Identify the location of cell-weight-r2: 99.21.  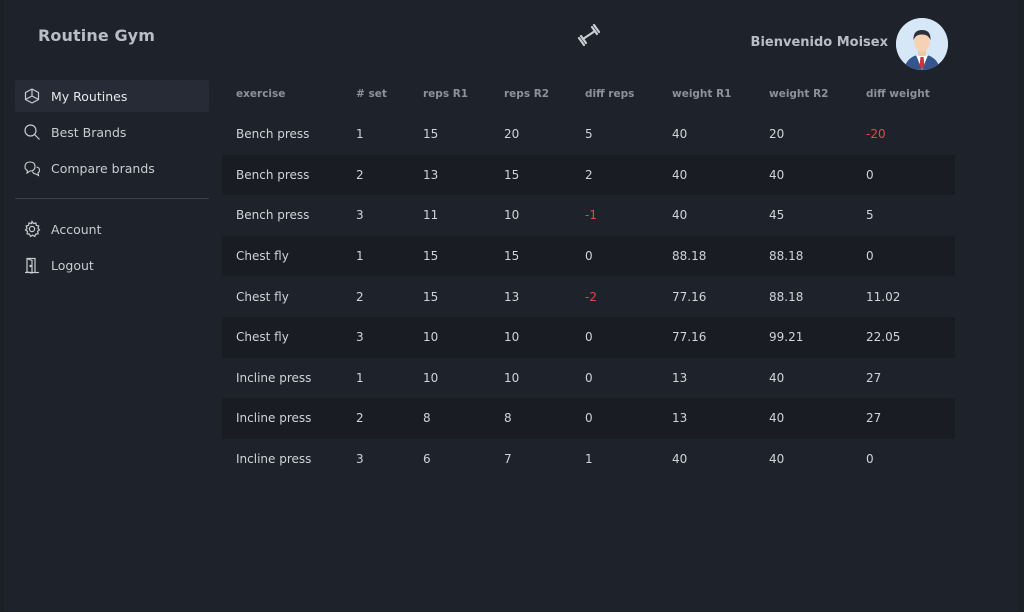
(803, 337).